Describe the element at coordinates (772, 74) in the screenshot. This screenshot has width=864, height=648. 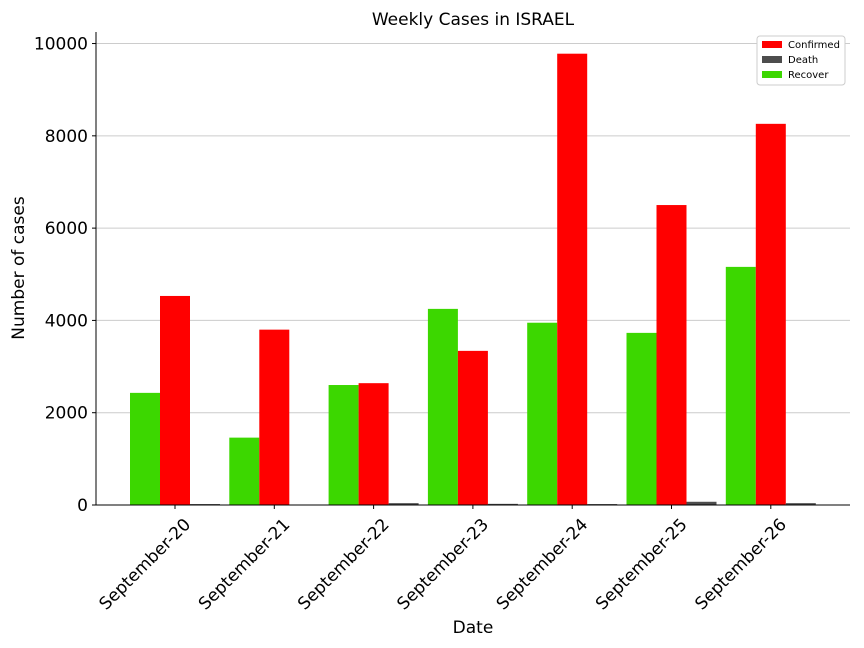
I see `legend-swatch-recover` at that location.